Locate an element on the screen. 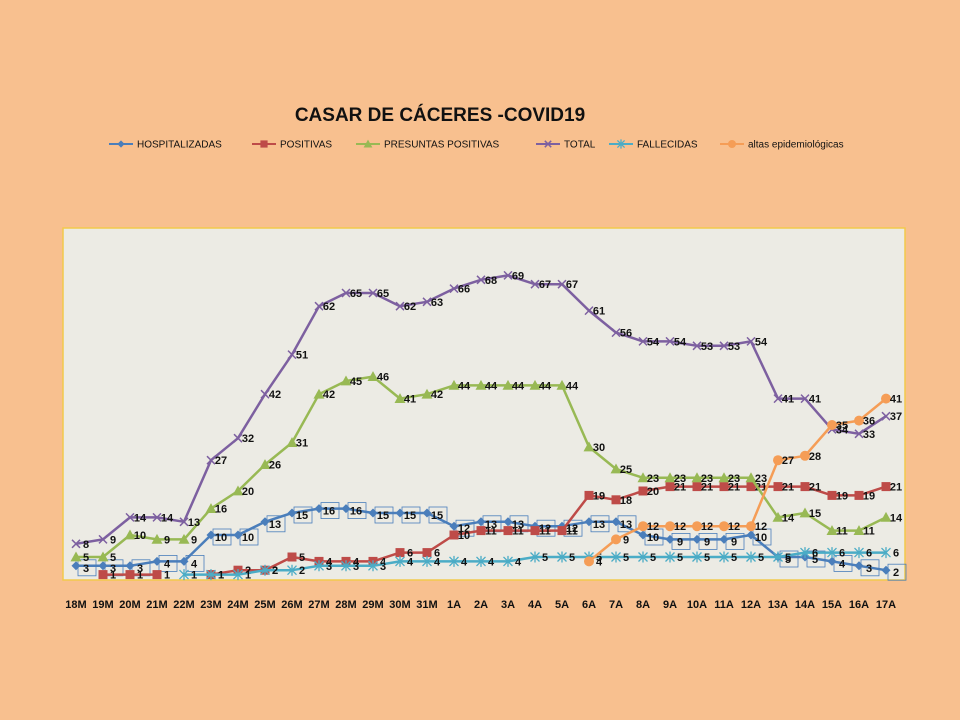  x-tick-label: 16A is located at coordinates (859, 605).